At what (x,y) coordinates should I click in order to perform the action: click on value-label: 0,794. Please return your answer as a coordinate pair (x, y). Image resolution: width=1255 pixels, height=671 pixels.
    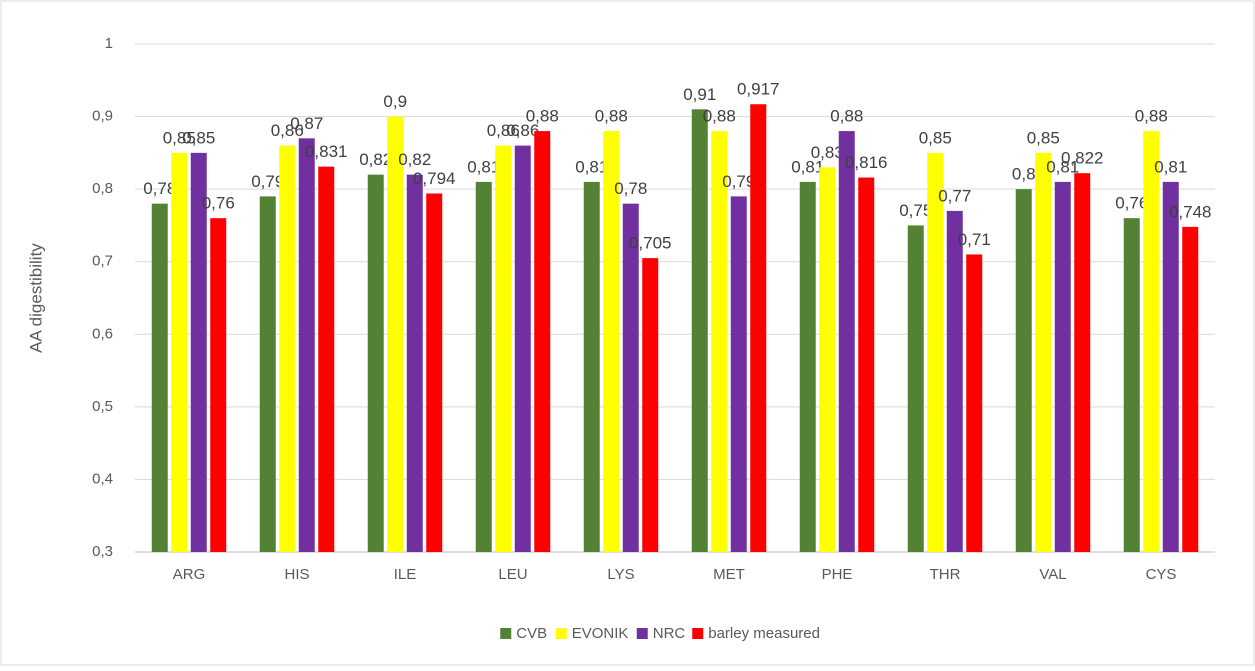
    Looking at the image, I should click on (434, 178).